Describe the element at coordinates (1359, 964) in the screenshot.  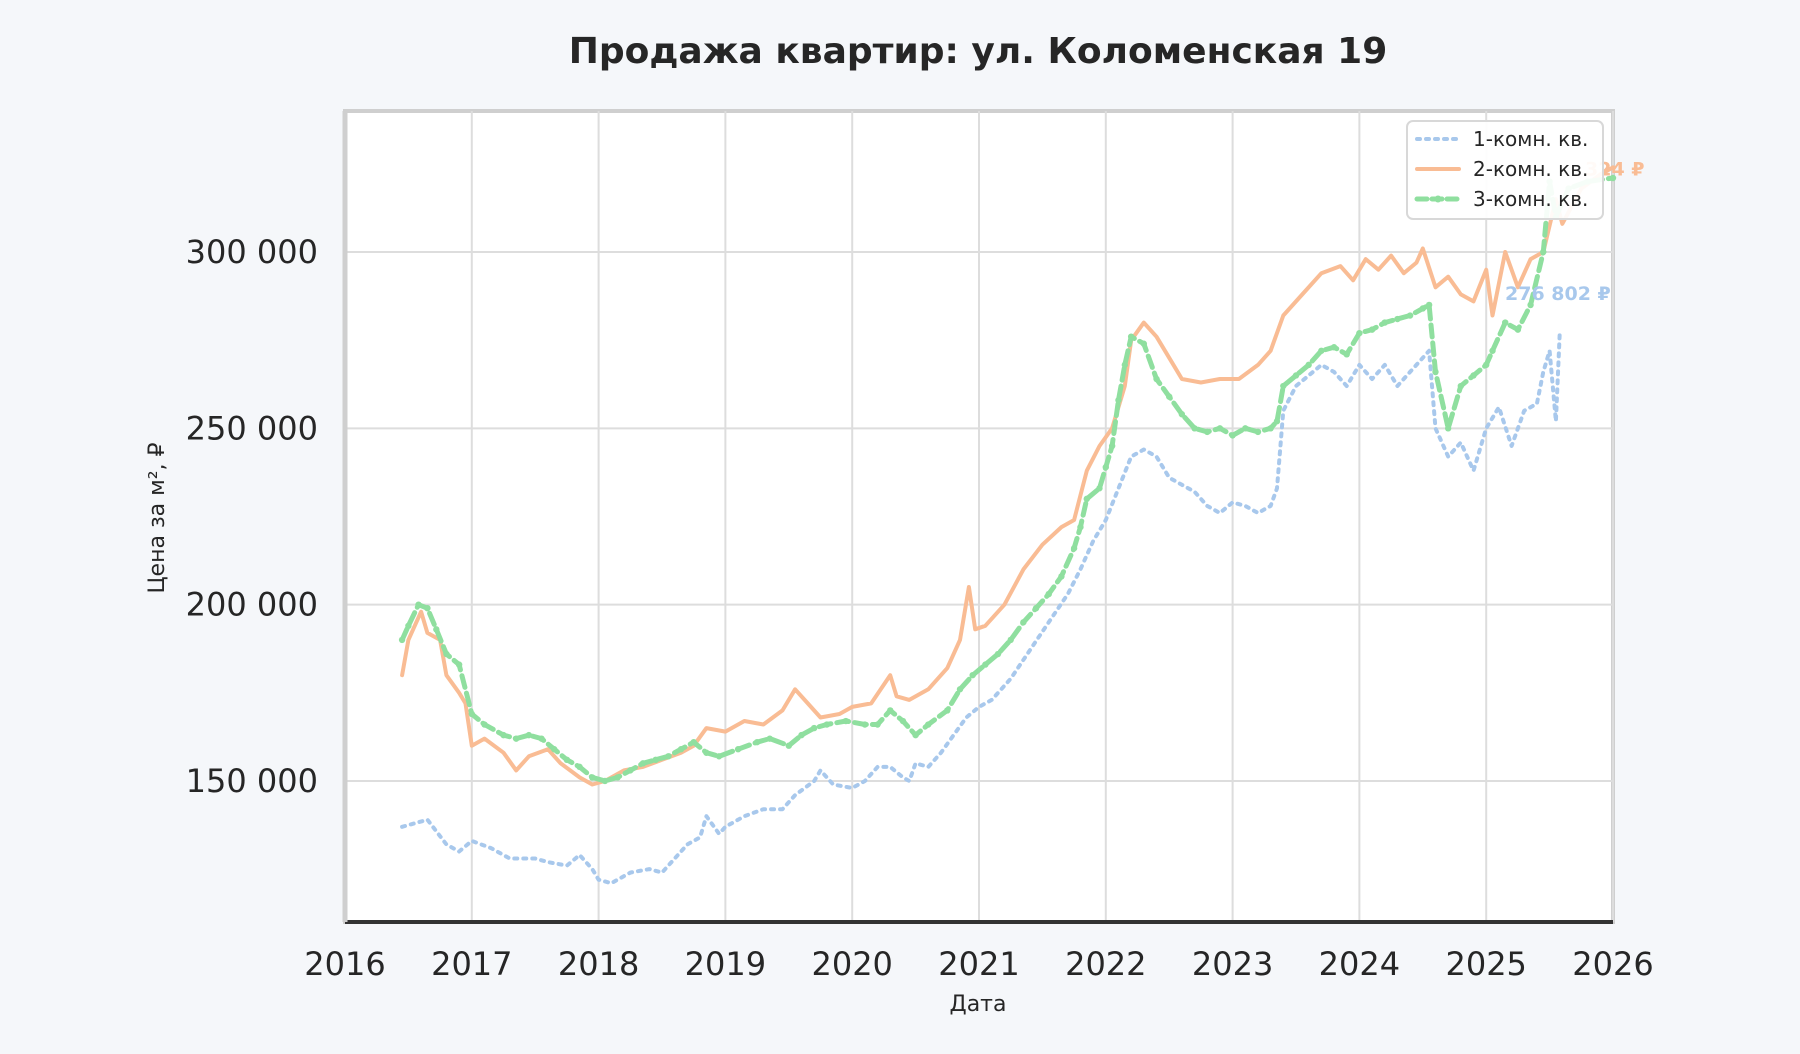
I see `x-tick-label: 2024` at that location.